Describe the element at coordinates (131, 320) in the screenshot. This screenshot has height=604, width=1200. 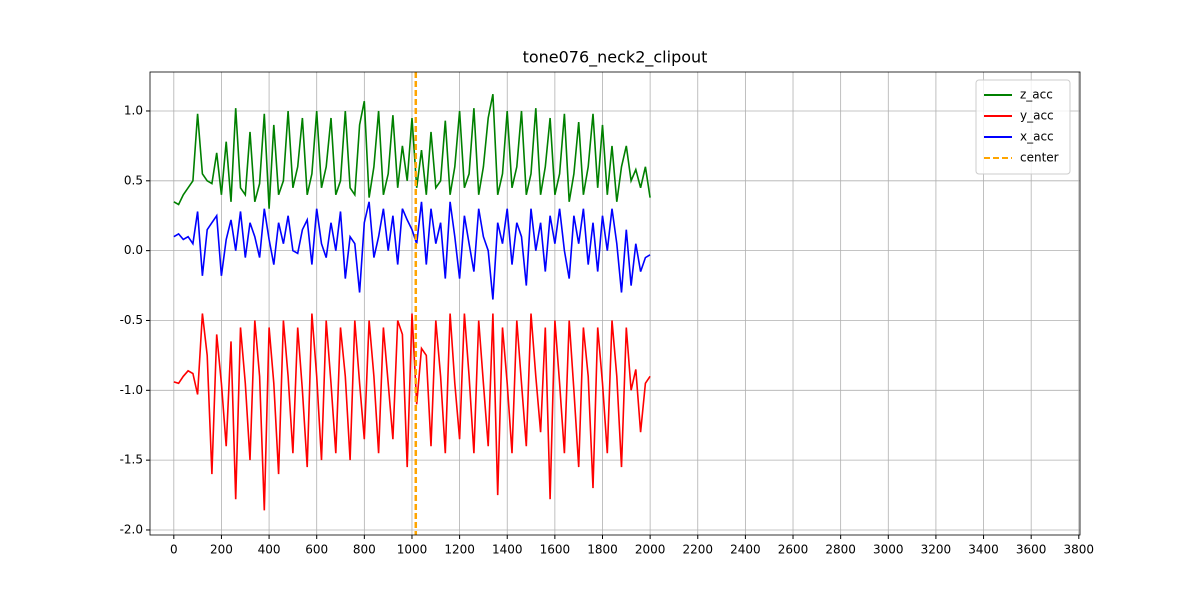
I see `y-tick-label: -0.5` at that location.